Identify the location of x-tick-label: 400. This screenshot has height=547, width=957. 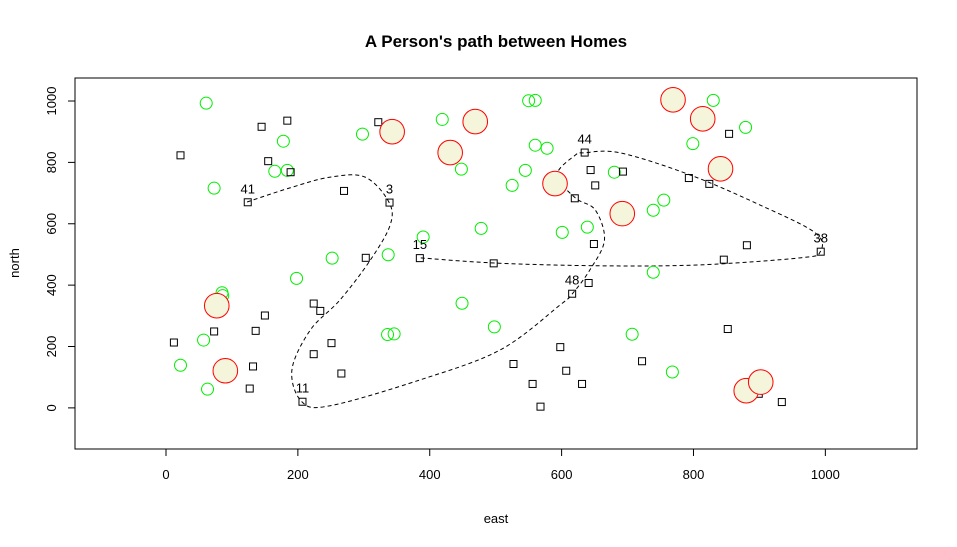
(430, 474).